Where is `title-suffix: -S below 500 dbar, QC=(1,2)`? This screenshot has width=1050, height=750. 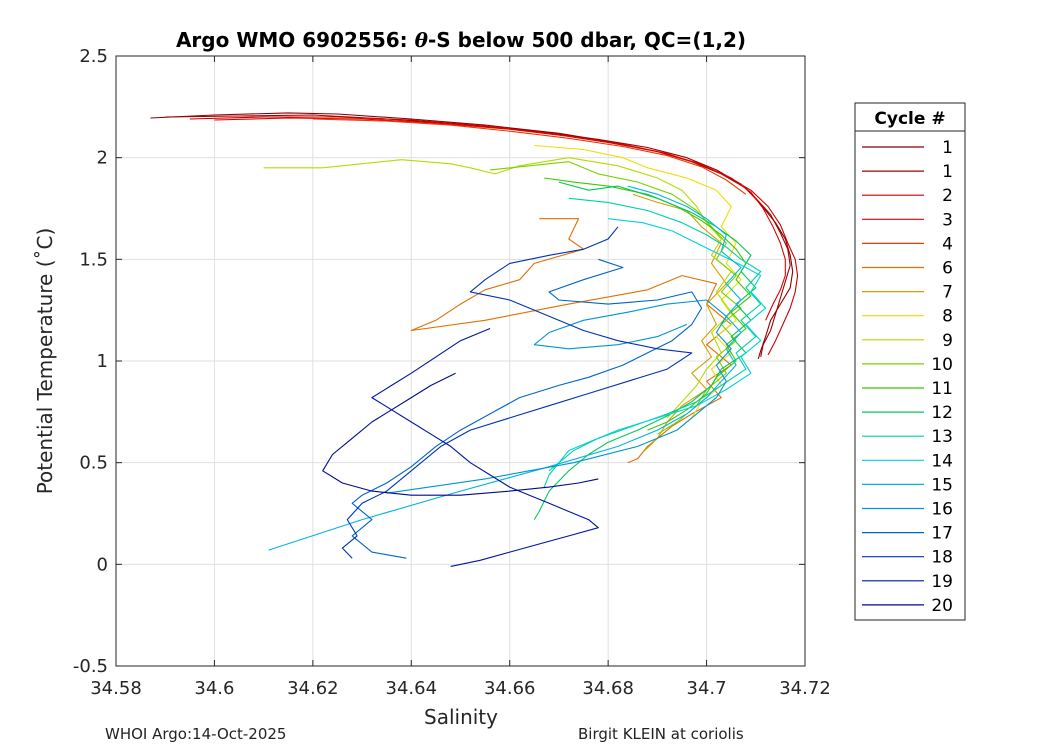
title-suffix: -S below 500 dbar, QC=(1,2) is located at coordinates (587, 40).